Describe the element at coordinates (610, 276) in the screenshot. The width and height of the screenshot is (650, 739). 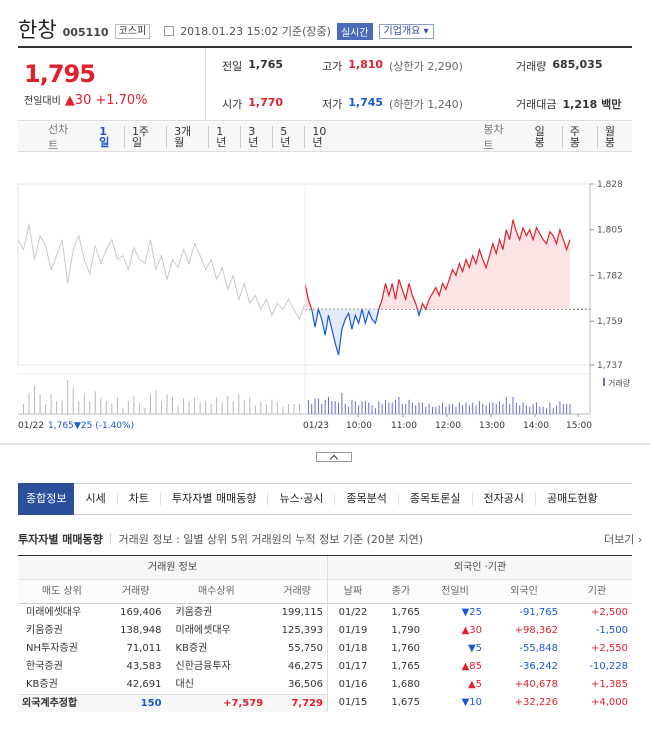
I see `y-tick-label: 1,782` at that location.